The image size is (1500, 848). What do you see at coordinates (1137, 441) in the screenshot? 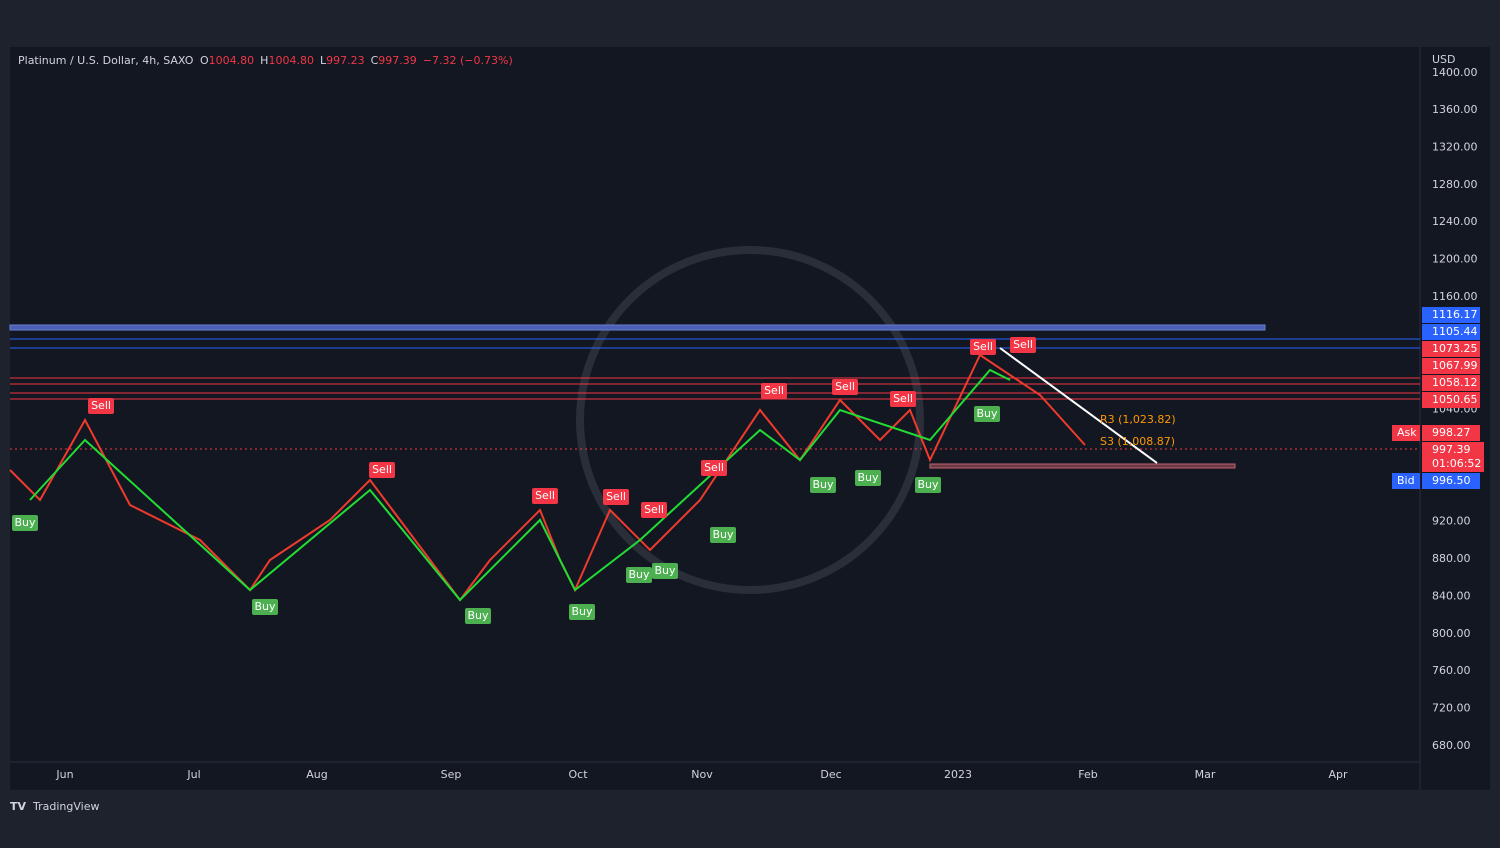
I see `pivot-label: S3 (1,008.87)` at bounding box center [1137, 441].